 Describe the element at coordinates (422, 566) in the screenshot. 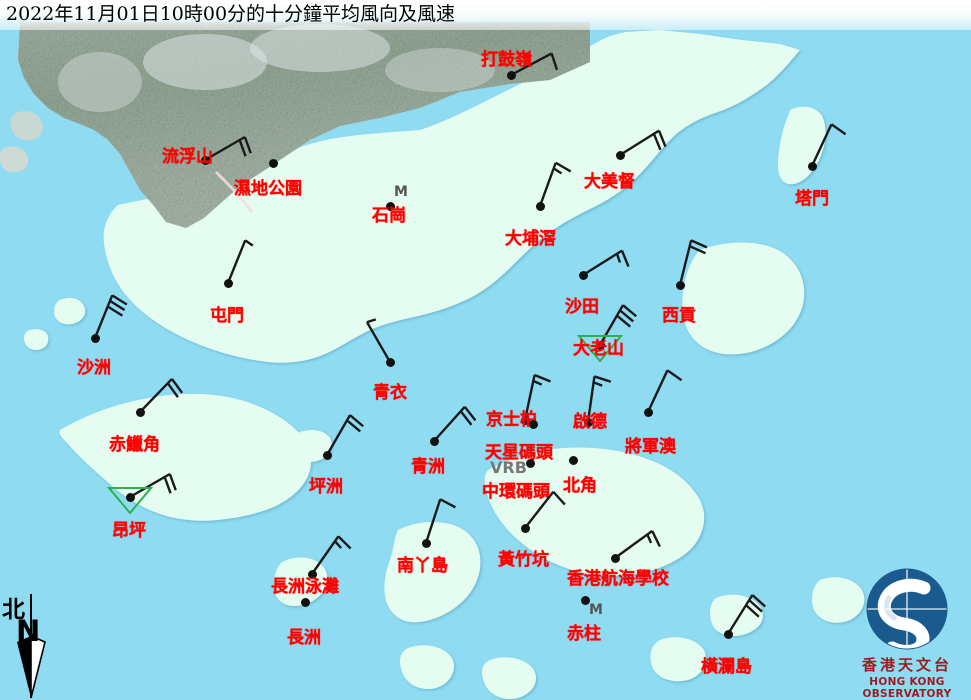

I see `station-label: 南丫島` at that location.